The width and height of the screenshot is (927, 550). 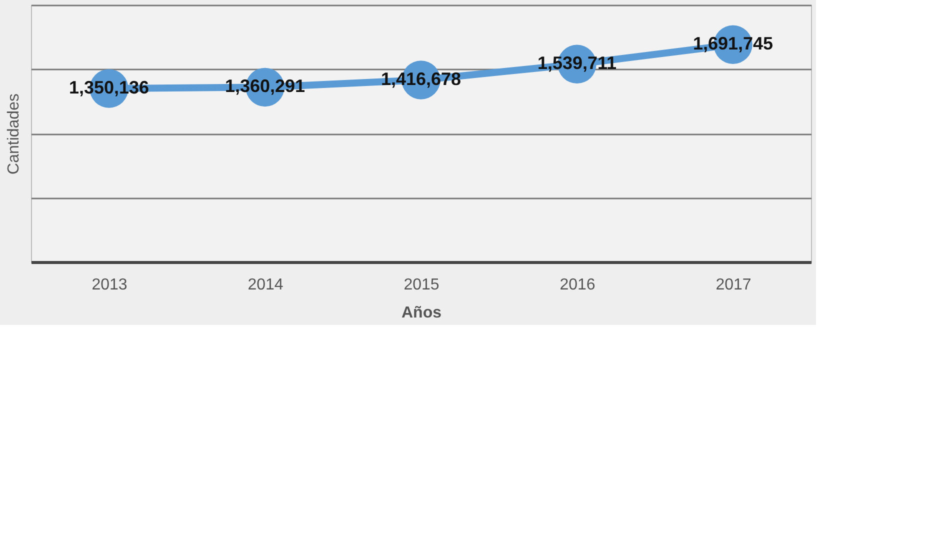 What do you see at coordinates (422, 313) in the screenshot?
I see `x-axis-title: Años` at bounding box center [422, 313].